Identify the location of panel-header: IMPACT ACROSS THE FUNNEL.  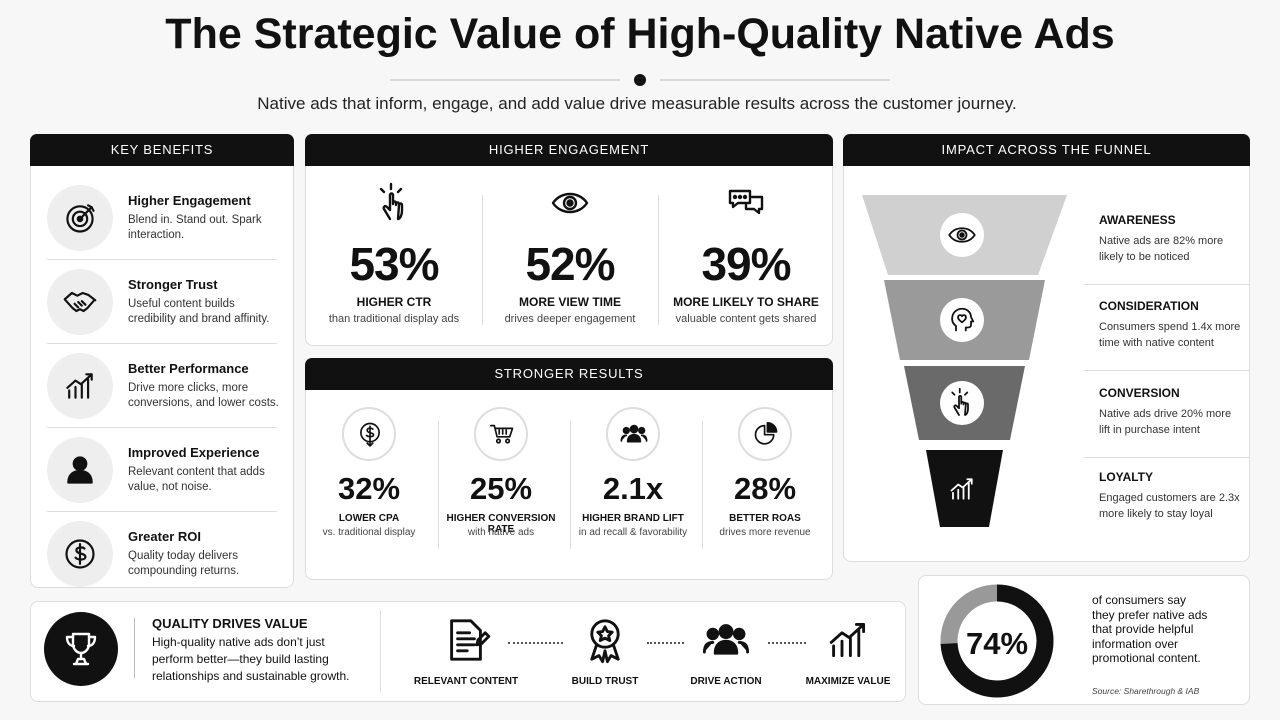
(1046, 150).